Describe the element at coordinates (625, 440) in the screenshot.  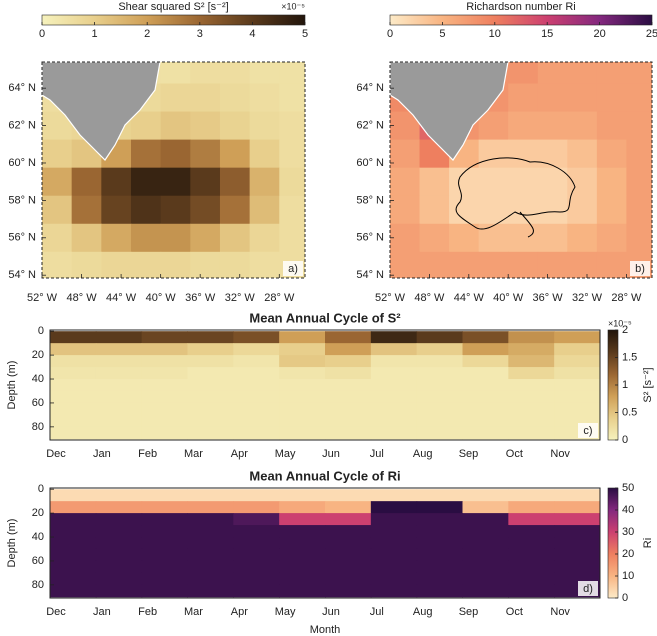
I see `colorbar-tick-label: 0` at that location.